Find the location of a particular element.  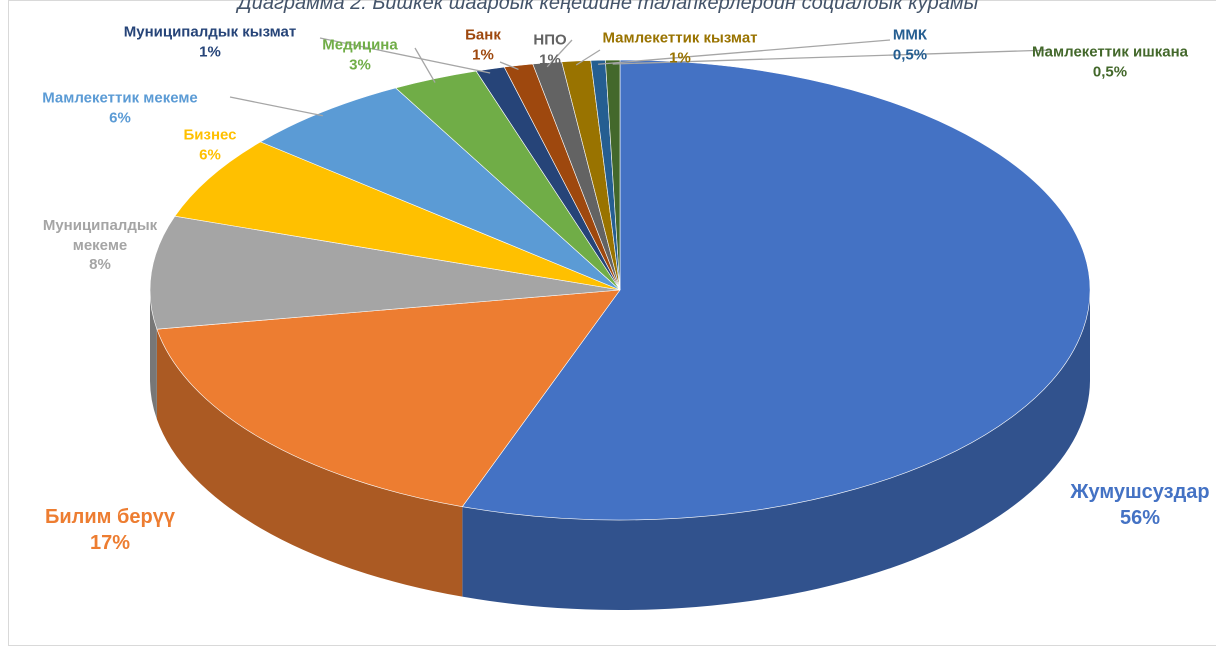

data-label: Банк 1% is located at coordinates (483, 45).